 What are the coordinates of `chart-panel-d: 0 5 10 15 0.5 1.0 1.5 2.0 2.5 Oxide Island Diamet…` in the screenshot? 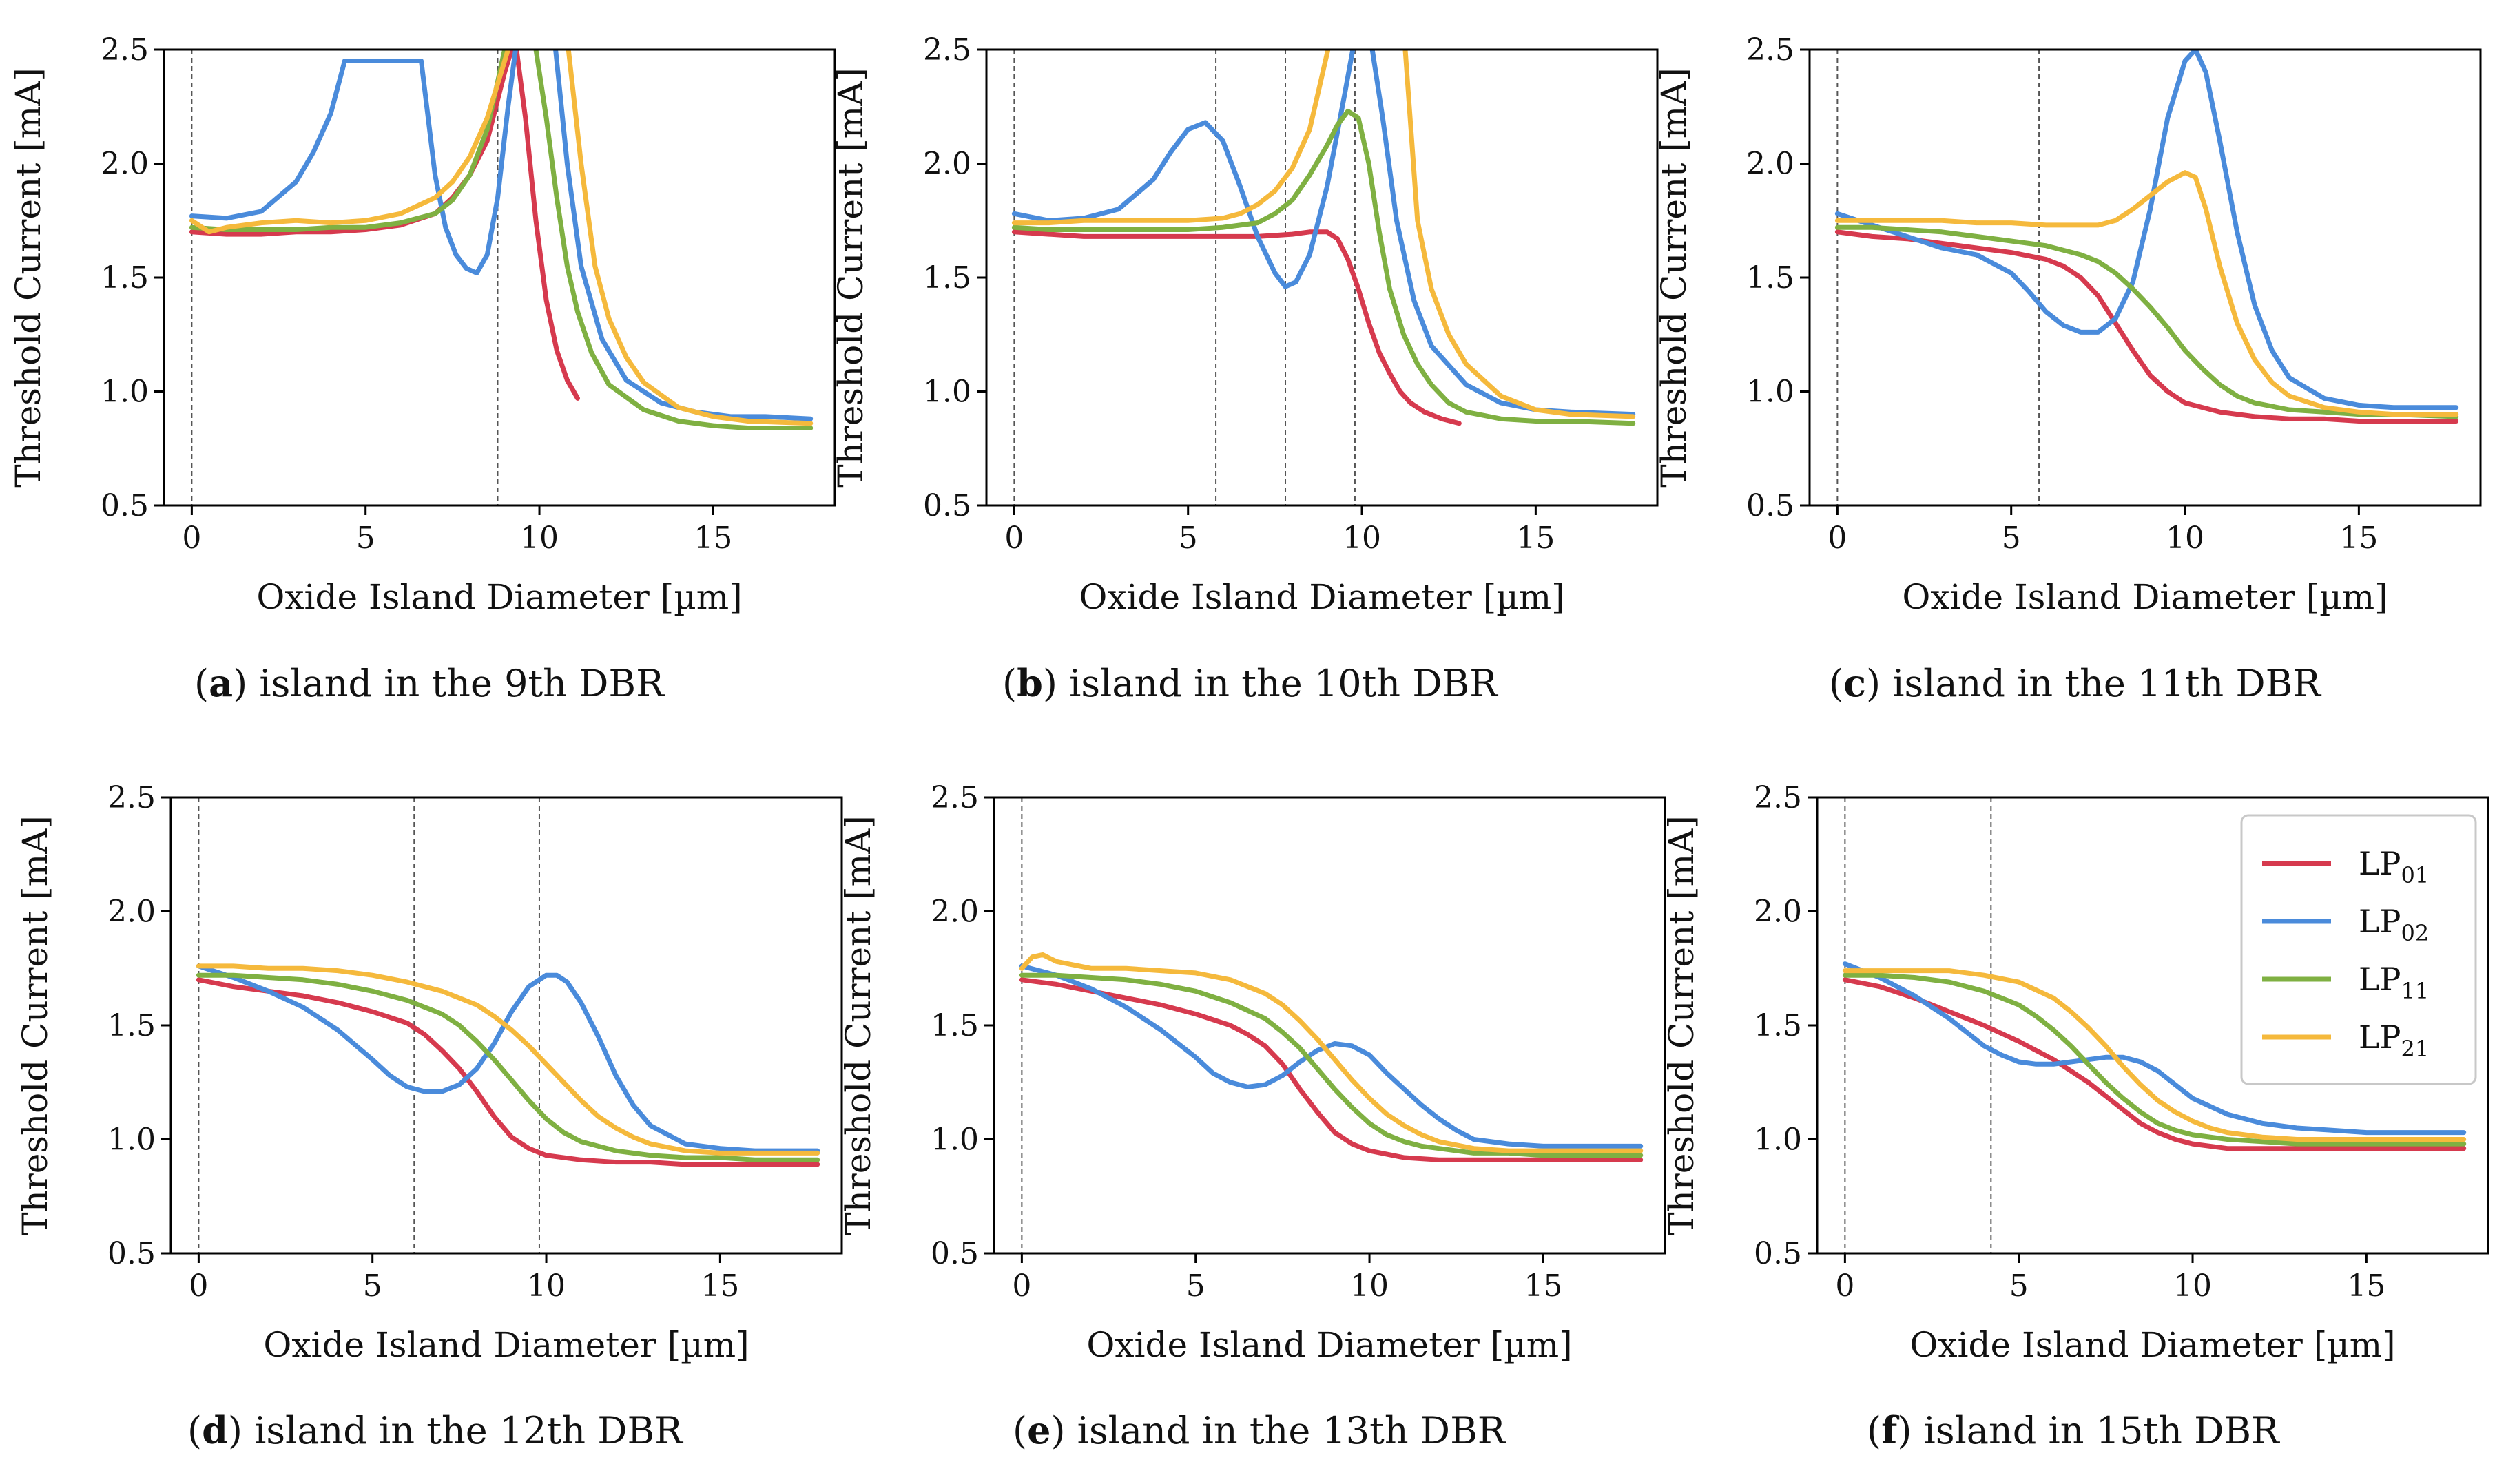 It's located at (429, 1073).